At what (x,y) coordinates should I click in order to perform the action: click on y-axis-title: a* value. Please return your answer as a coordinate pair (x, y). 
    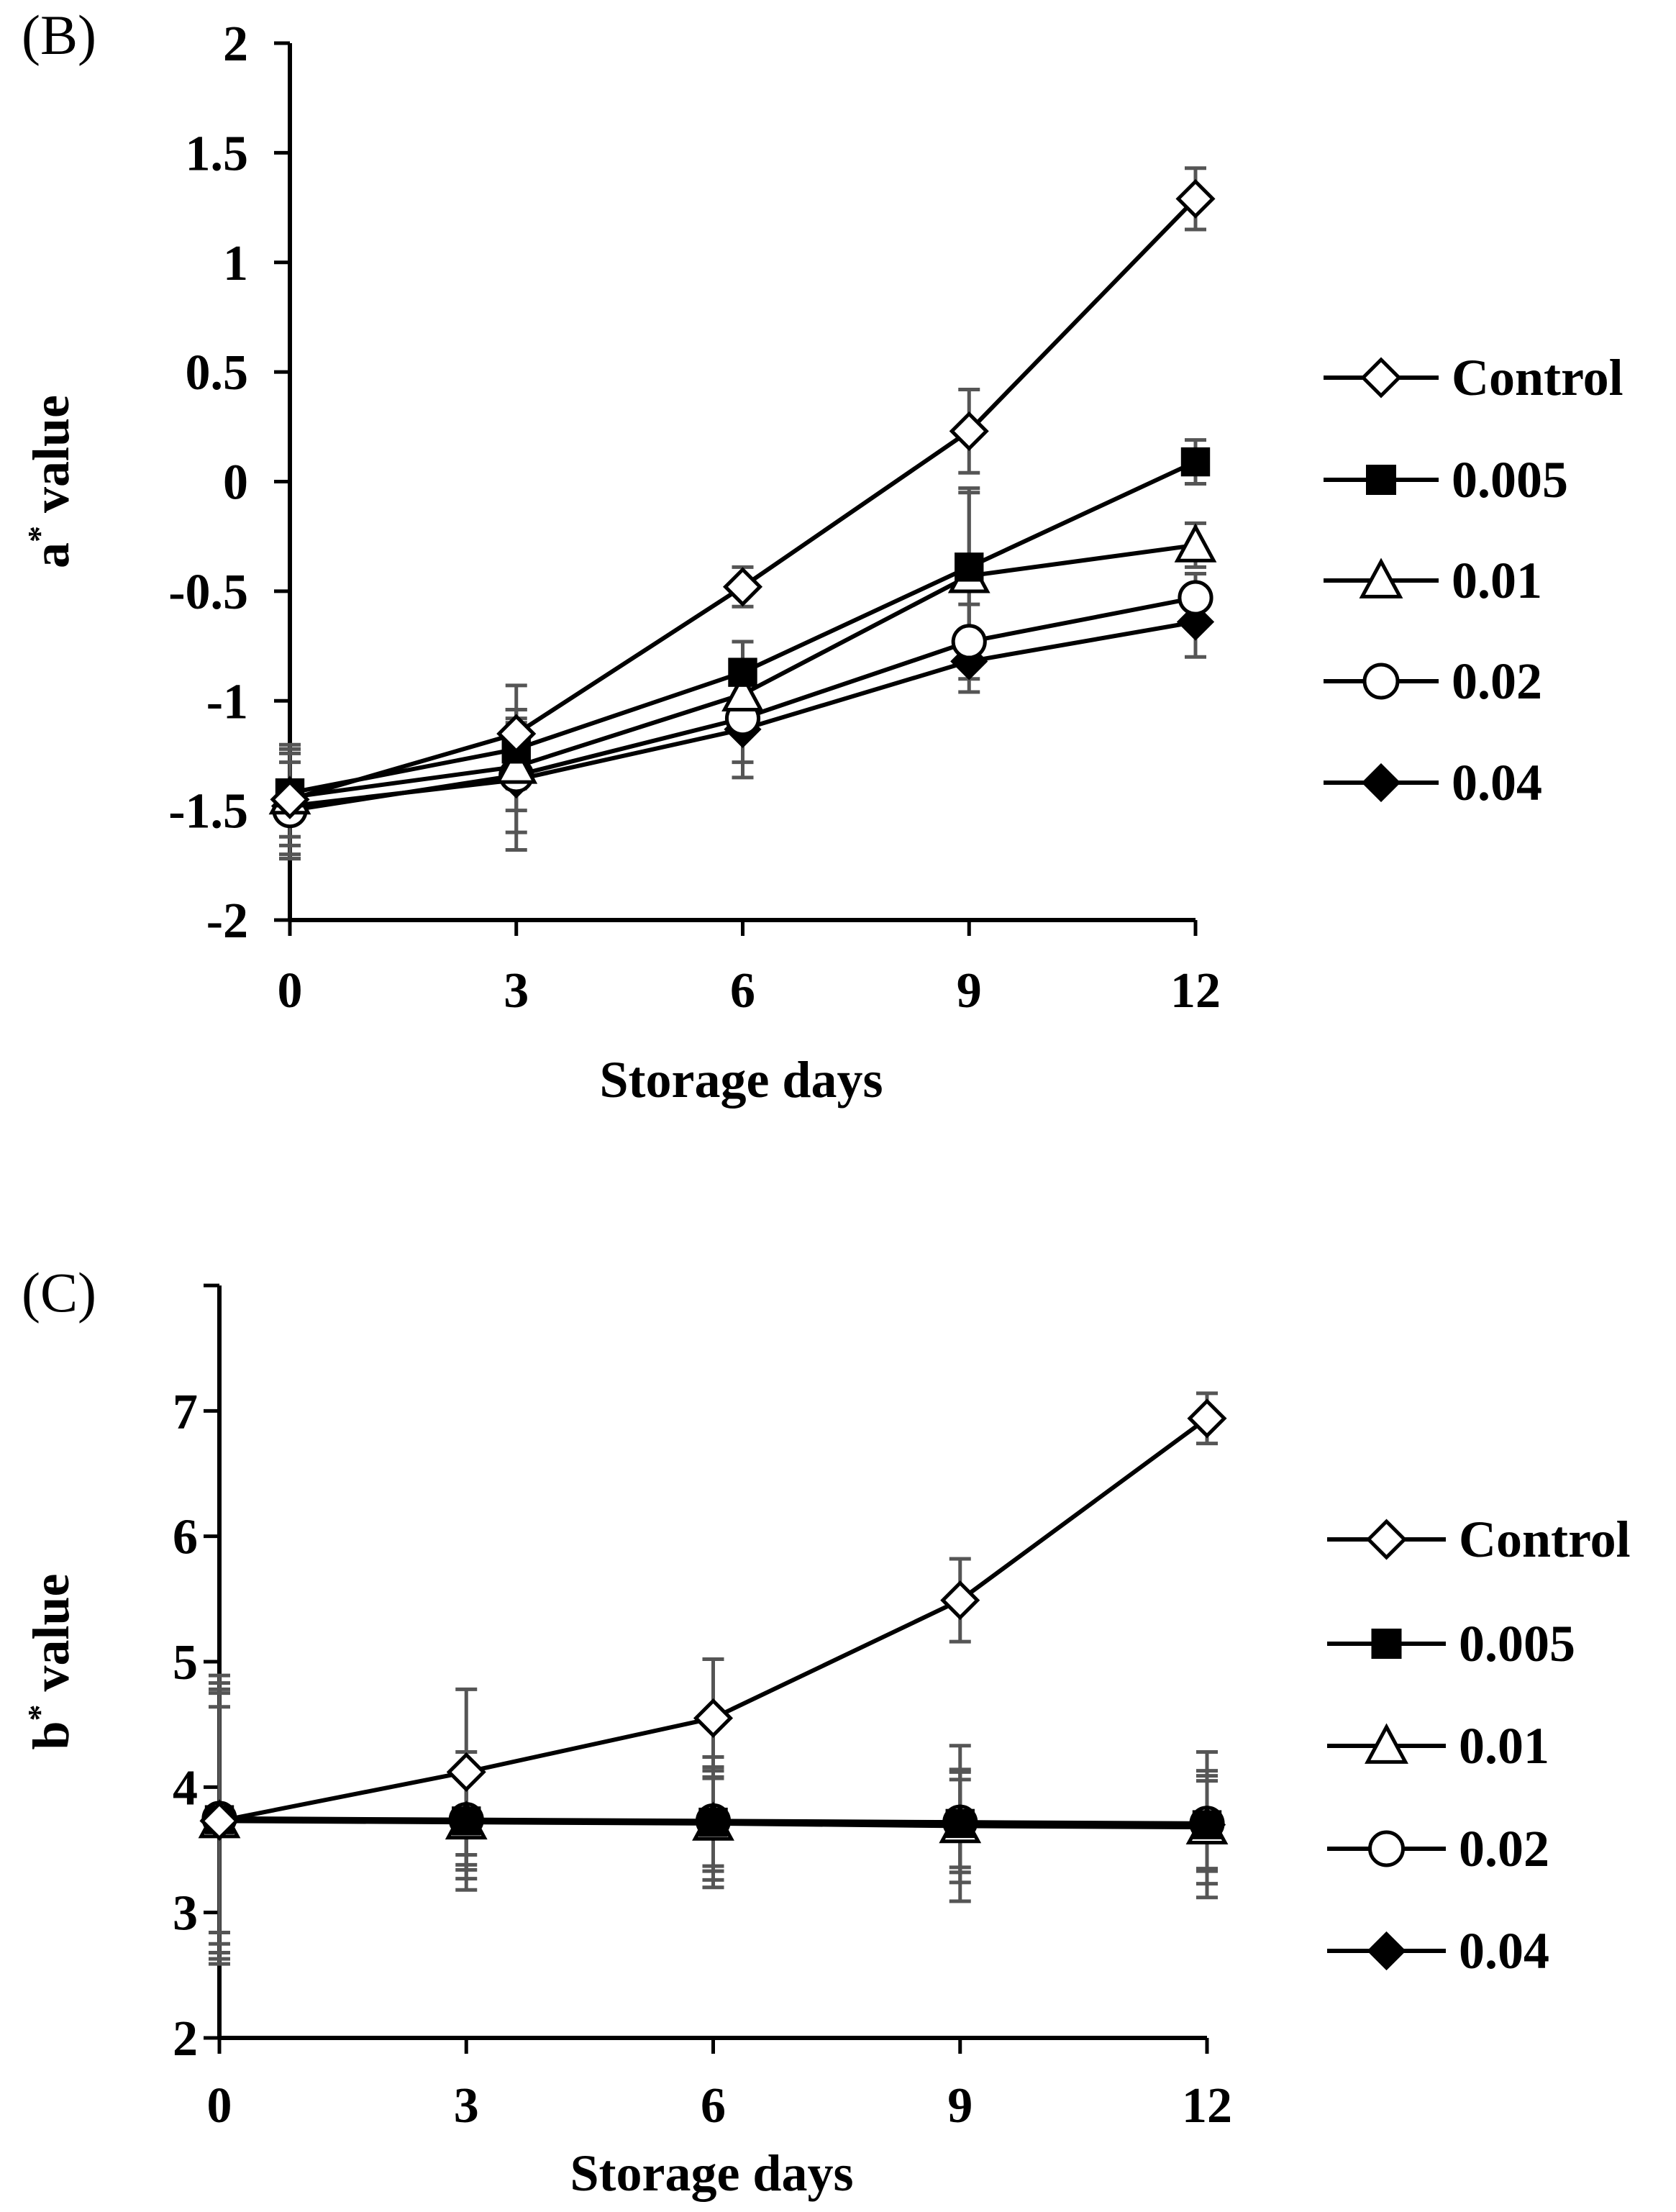
    Looking at the image, I should click on (51, 482).